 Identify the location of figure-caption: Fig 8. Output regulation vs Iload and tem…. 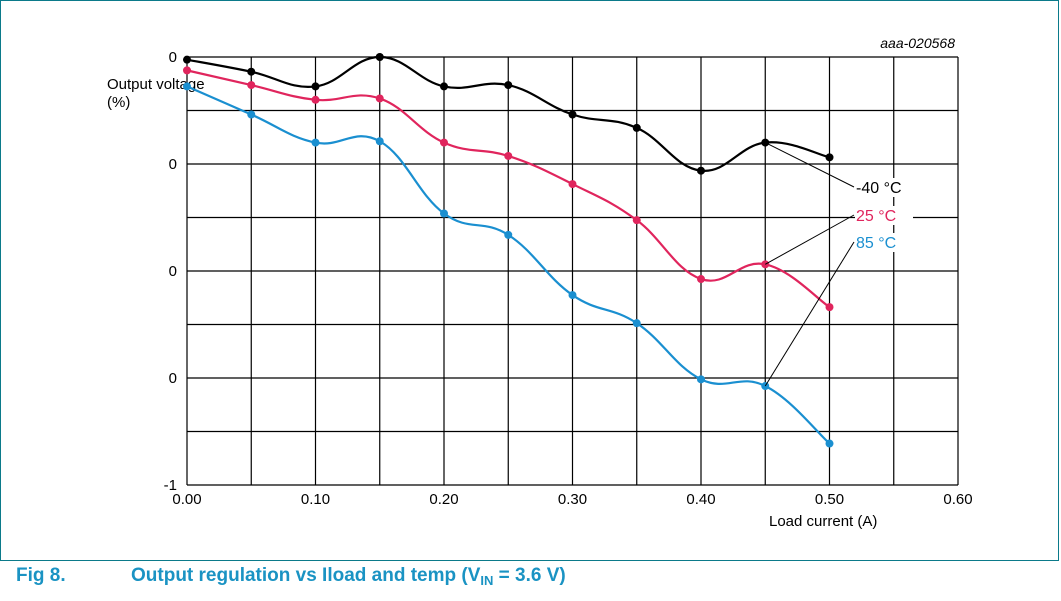
(291, 576).